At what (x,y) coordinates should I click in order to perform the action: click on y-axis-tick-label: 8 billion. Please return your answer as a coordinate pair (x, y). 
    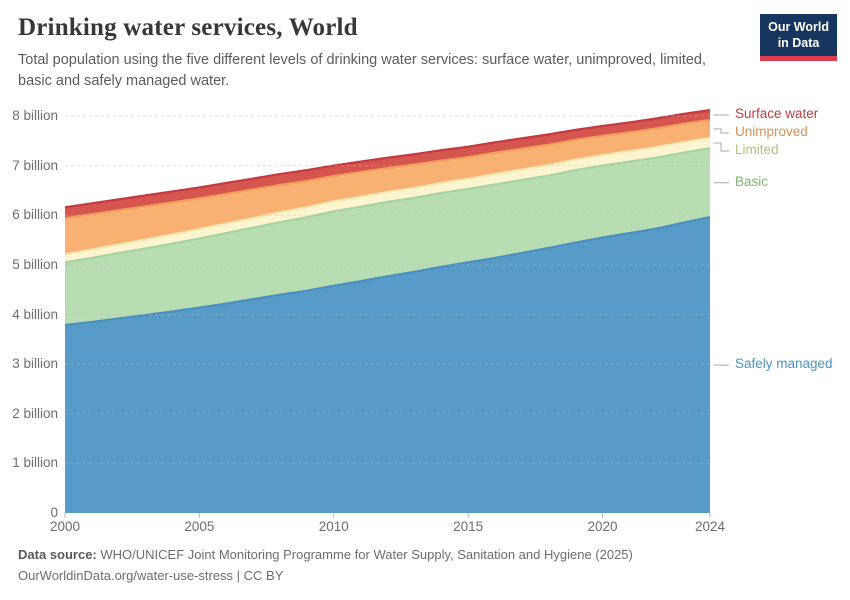
    Looking at the image, I should click on (35, 115).